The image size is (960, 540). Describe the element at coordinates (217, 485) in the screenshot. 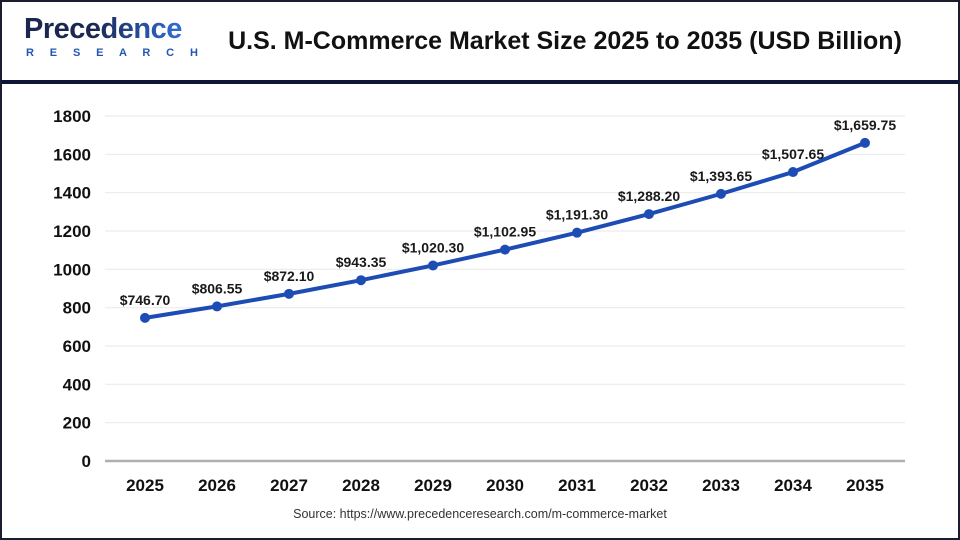

I see `x-tick-label: 2026` at that location.